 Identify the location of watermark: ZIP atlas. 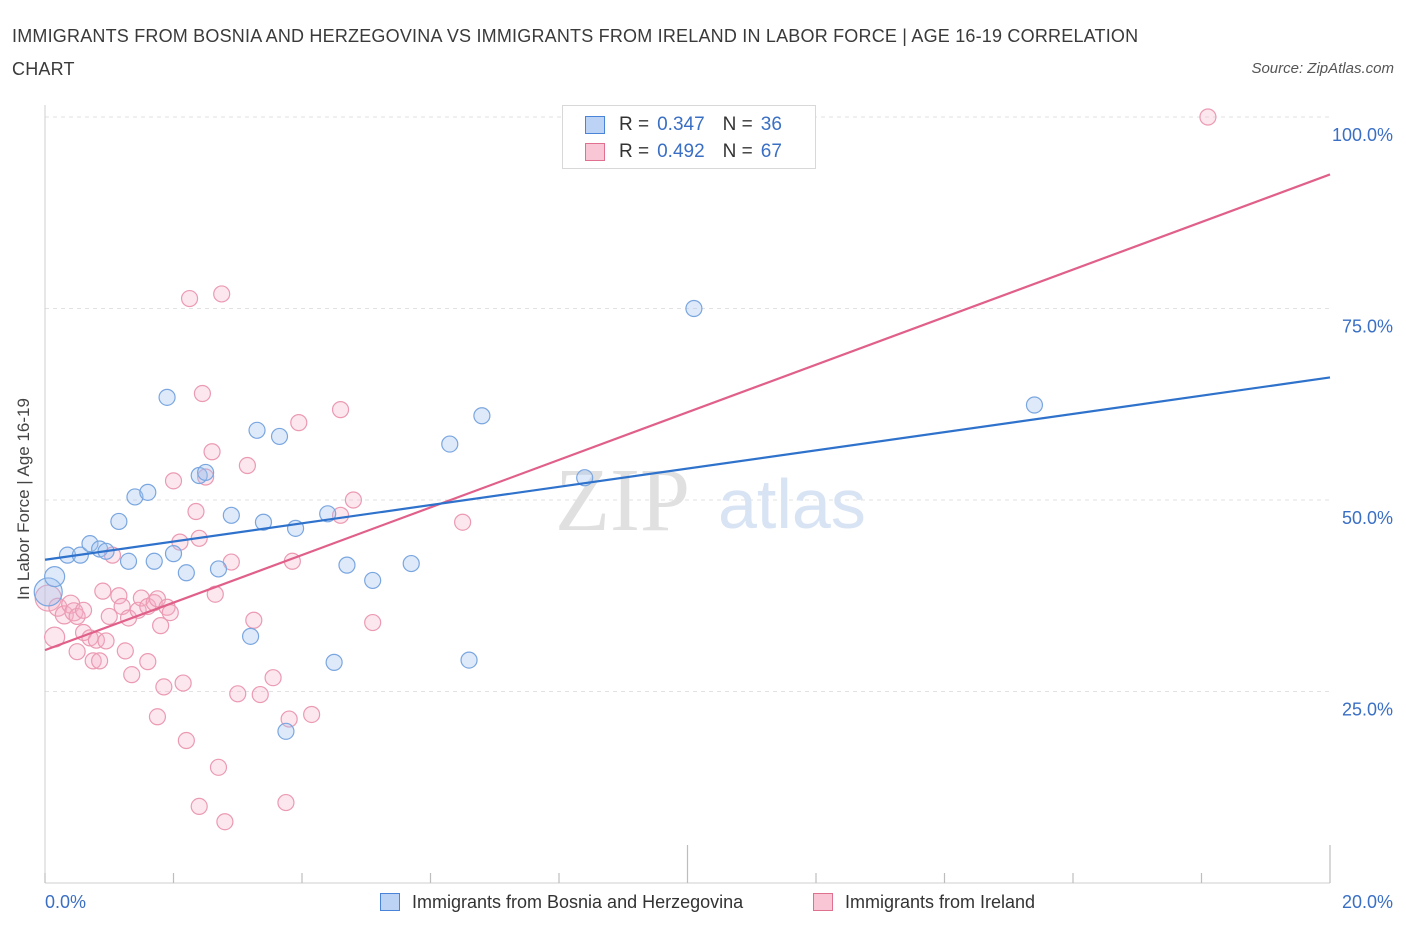
(710, 500).